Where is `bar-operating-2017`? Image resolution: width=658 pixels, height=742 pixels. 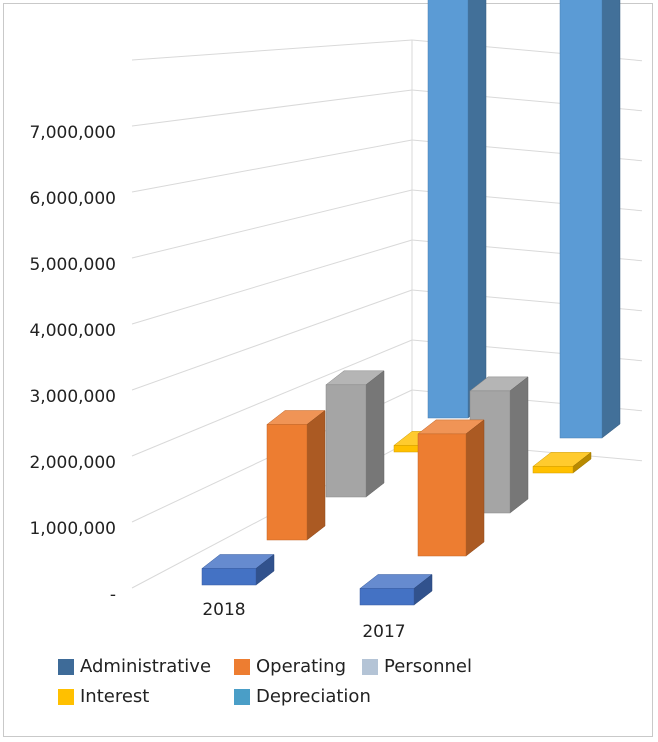 bar-operating-2017 is located at coordinates (451, 488).